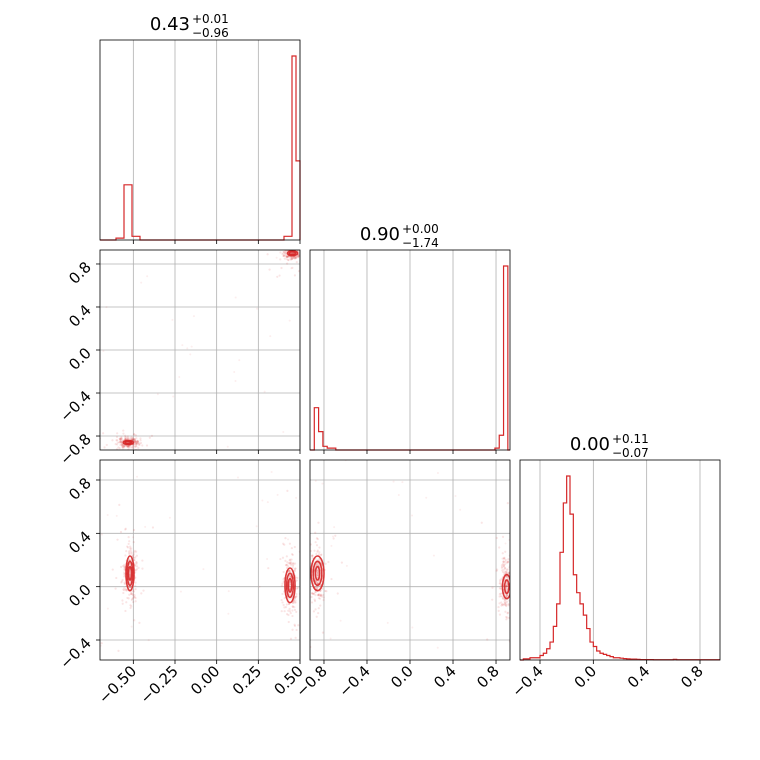 Image resolution: width=760 pixels, height=760 pixels. What do you see at coordinates (445, 677) in the screenshot?
I see `x-tick-label: 0.4` at bounding box center [445, 677].